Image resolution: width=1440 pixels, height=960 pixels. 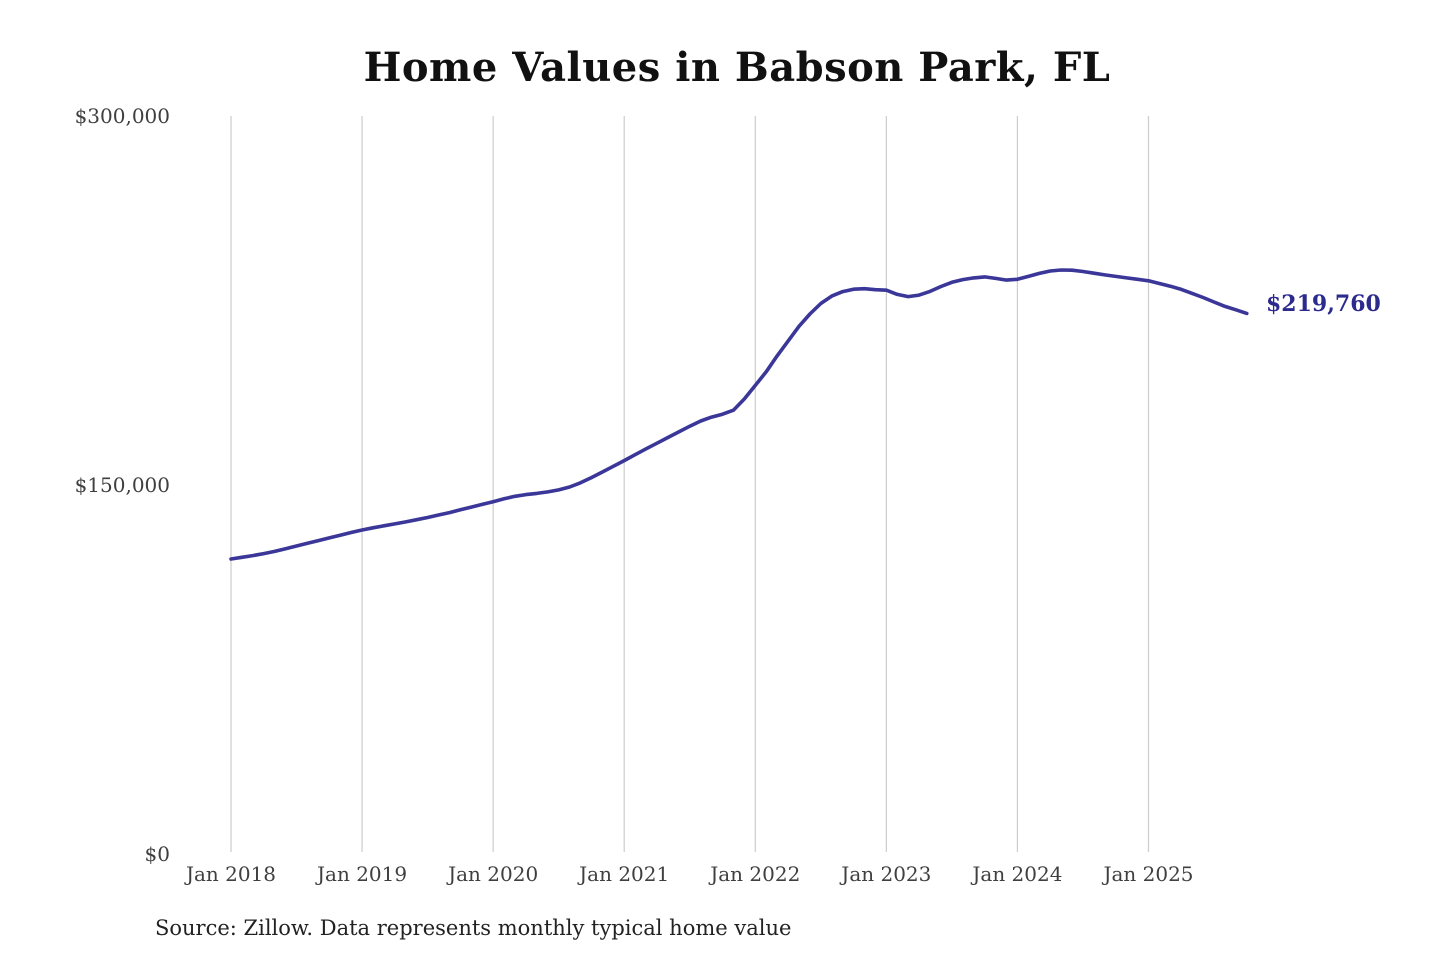 I want to click on x-tick-label: Jan 2021, so click(x=624, y=874).